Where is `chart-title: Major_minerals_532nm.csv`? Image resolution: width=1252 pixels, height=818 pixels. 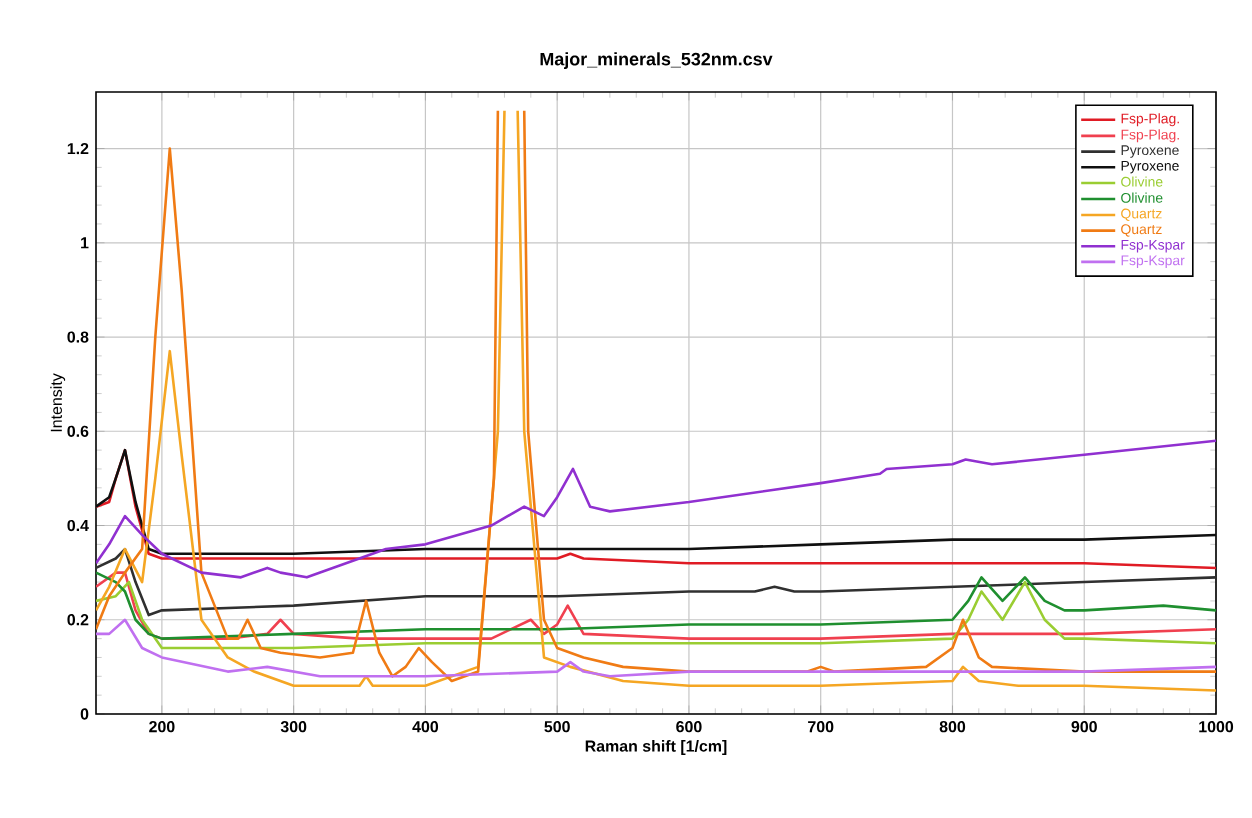
chart-title: Major_minerals_532nm.csv is located at coordinates (656, 60).